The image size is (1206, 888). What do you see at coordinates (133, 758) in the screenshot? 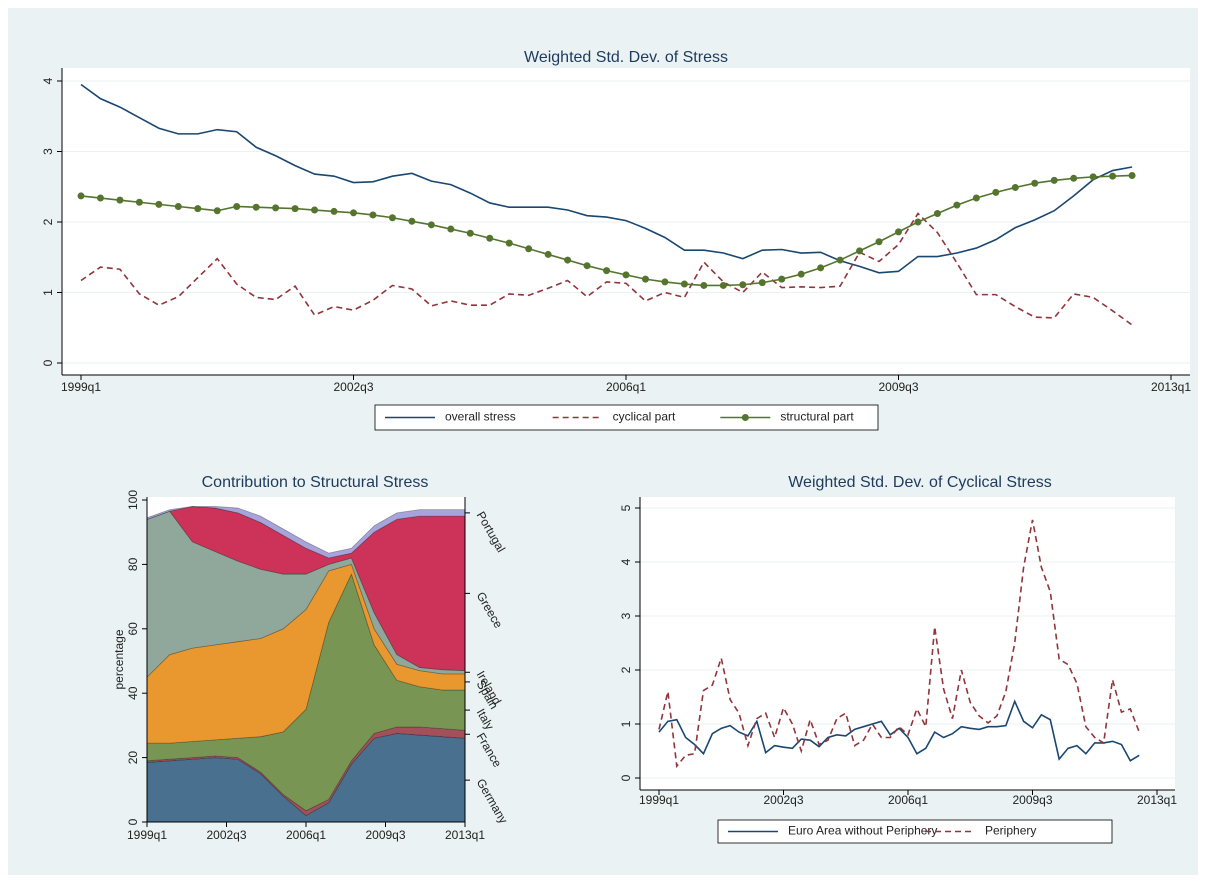
I see `y-tick-label: 20` at bounding box center [133, 758].